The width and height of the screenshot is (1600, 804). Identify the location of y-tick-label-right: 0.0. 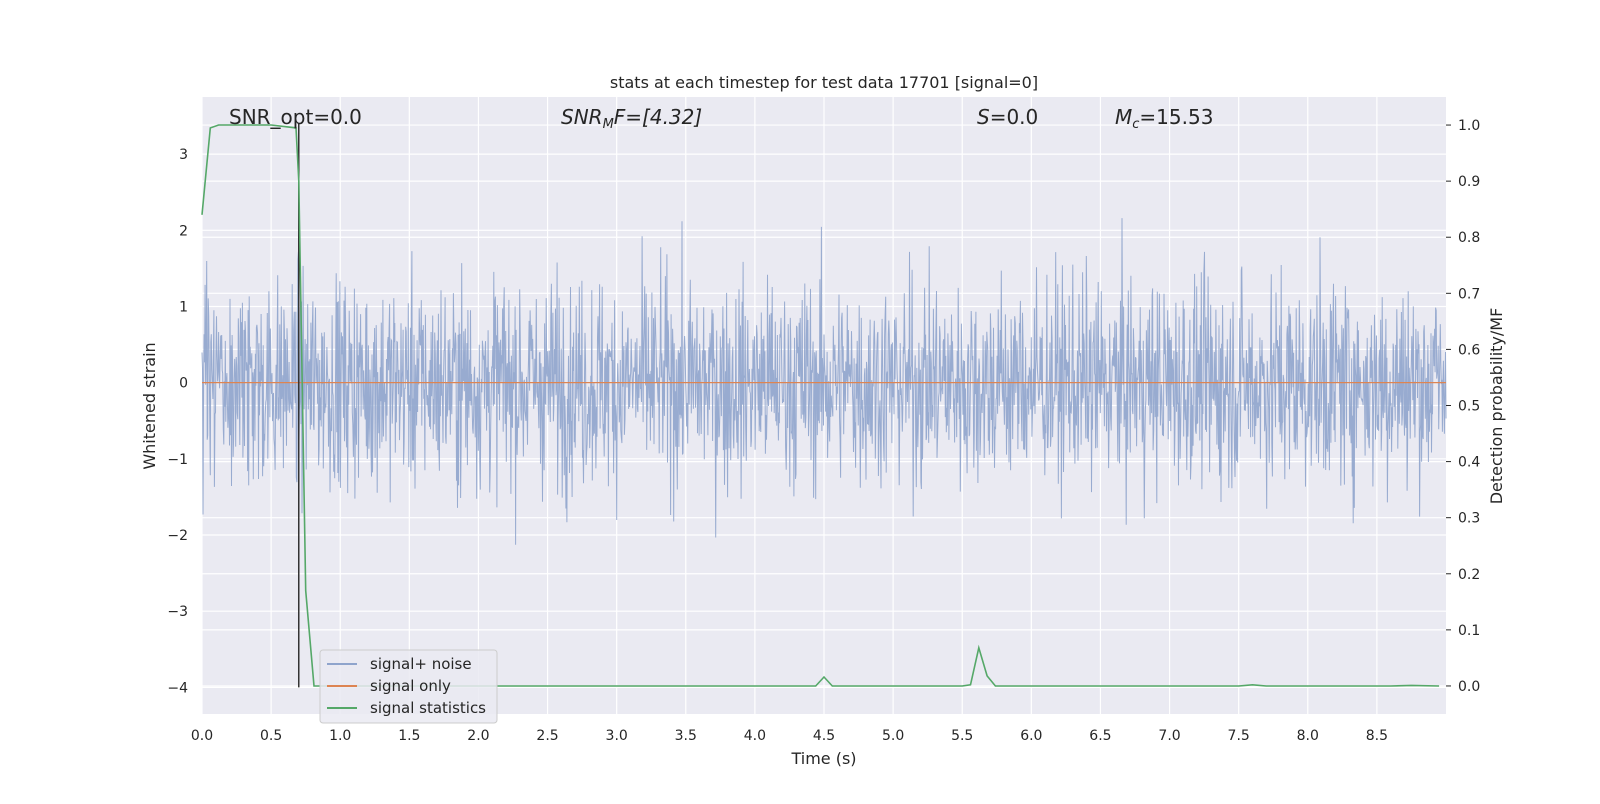
(1469, 687).